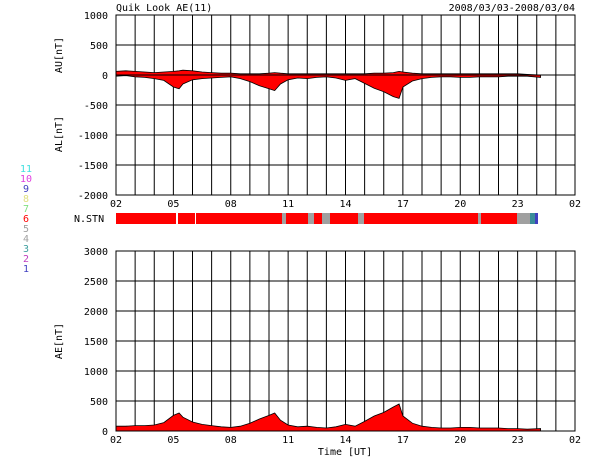 The width and height of the screenshot is (590, 460). I want to click on legend-station-10: 10, so click(26, 179).